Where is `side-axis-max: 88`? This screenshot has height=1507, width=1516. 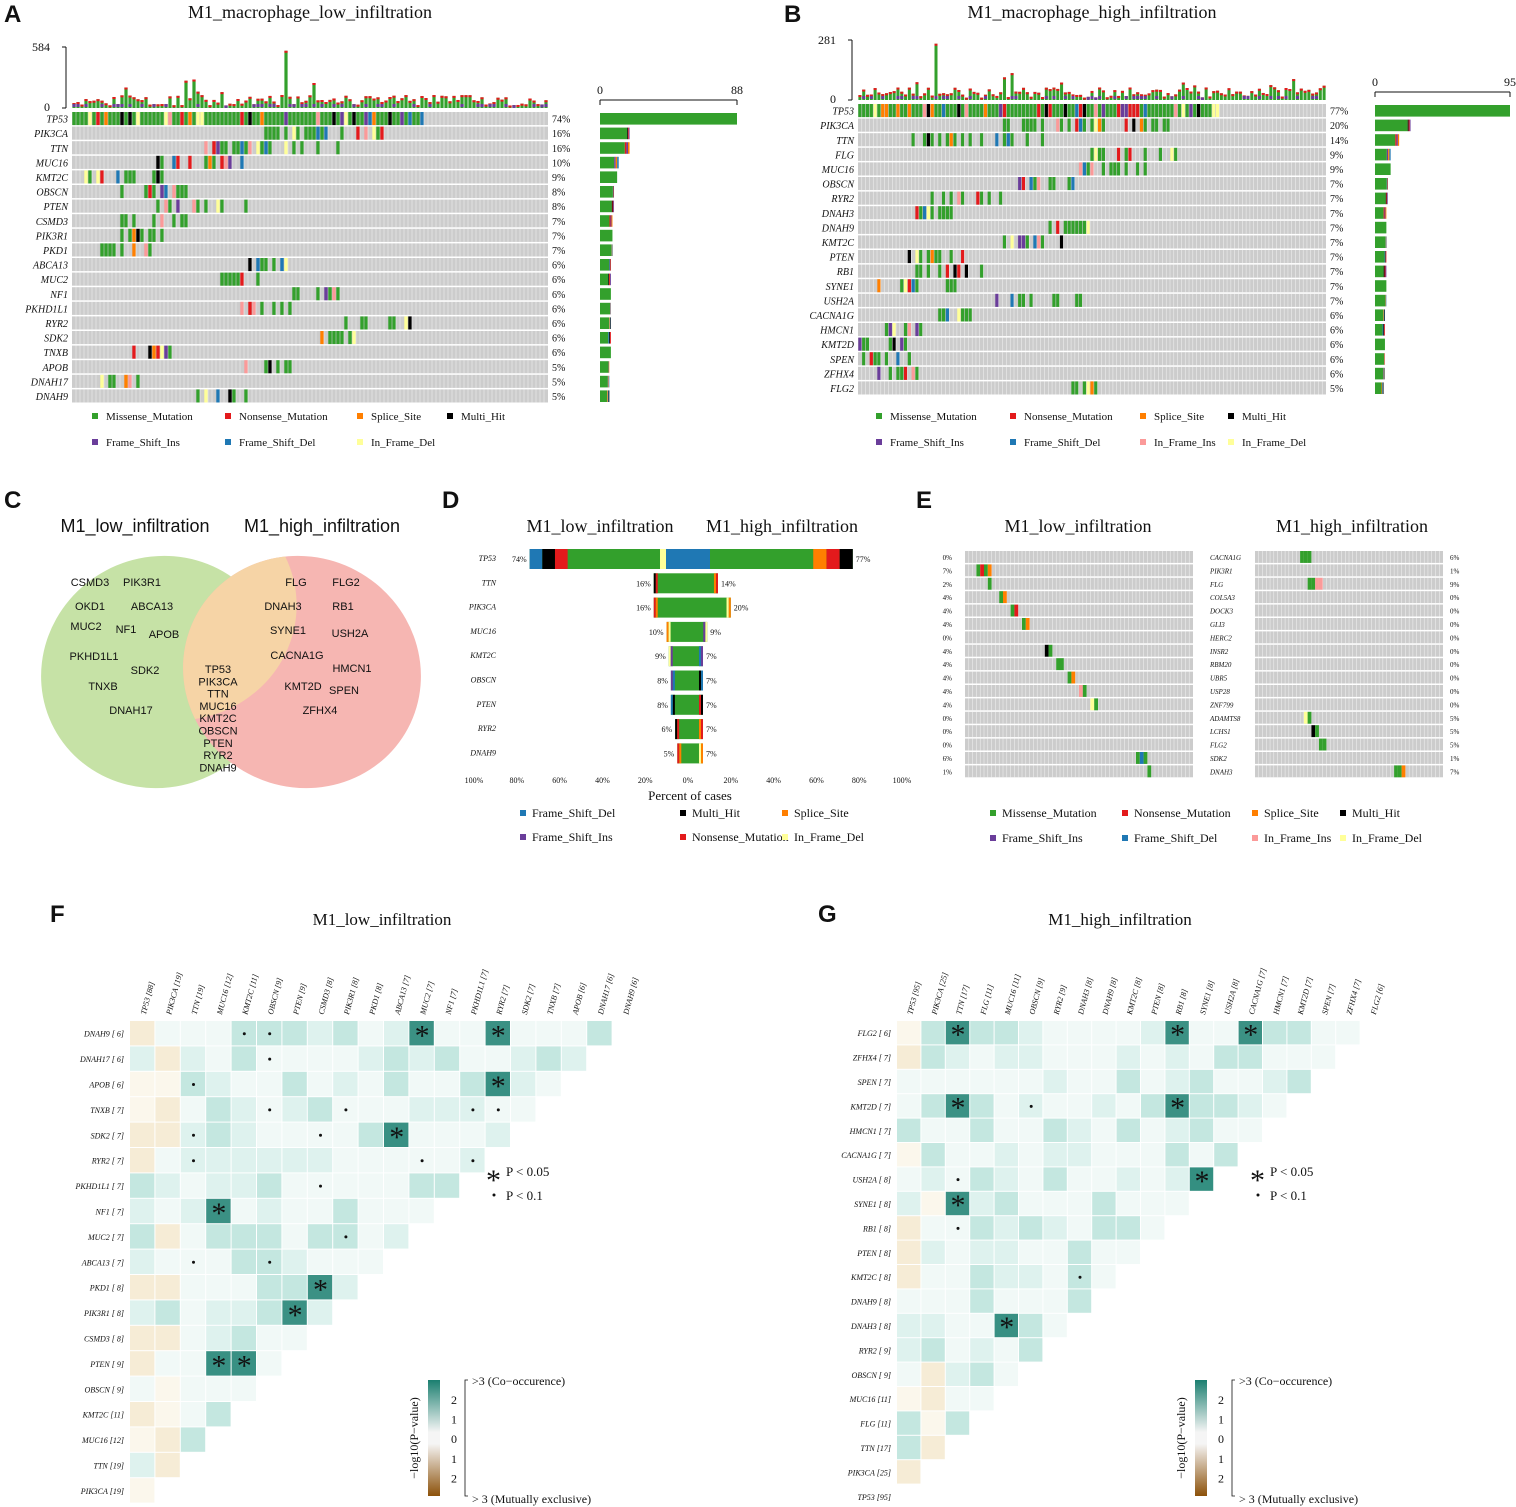
side-axis-max: 88 is located at coordinates (737, 90).